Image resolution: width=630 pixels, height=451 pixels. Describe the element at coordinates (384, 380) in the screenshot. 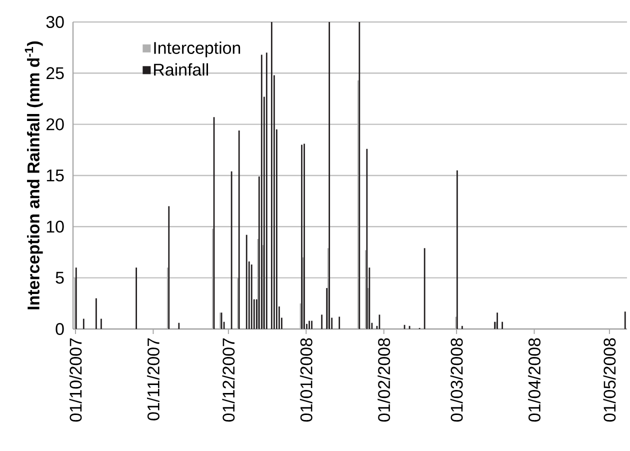

I see `x-tick-label: 01/02/2008` at that location.